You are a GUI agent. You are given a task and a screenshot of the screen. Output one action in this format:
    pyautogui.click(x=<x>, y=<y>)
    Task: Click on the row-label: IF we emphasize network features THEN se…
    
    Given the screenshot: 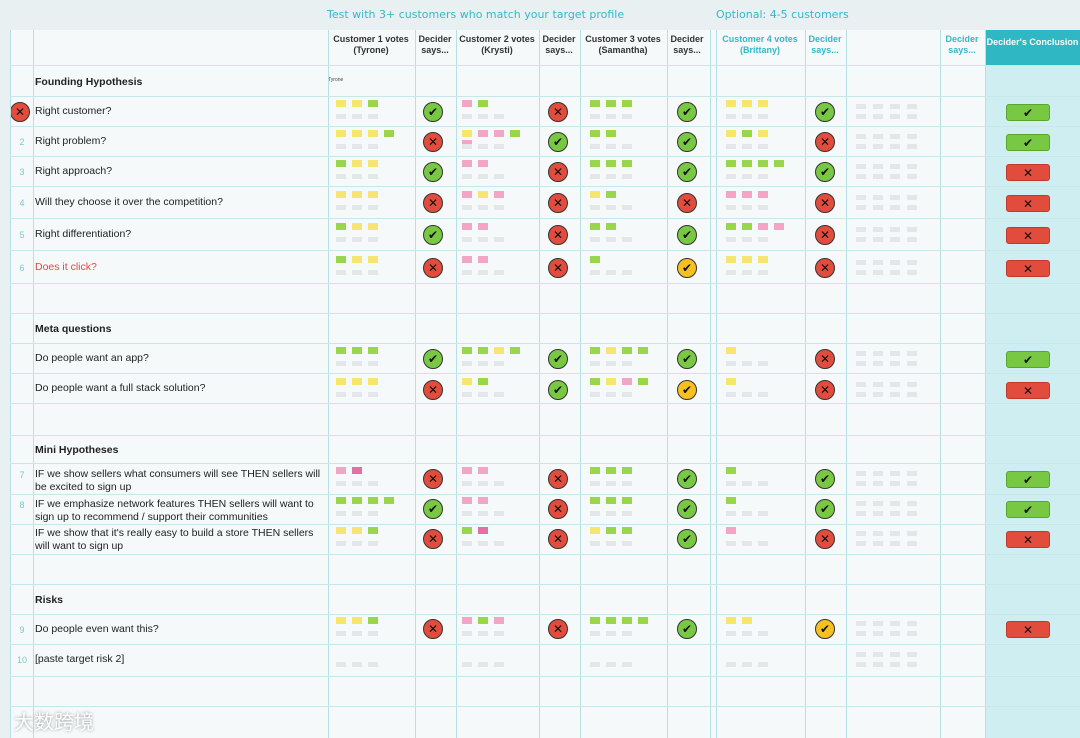 What is the action you would take?
    pyautogui.click(x=174, y=510)
    